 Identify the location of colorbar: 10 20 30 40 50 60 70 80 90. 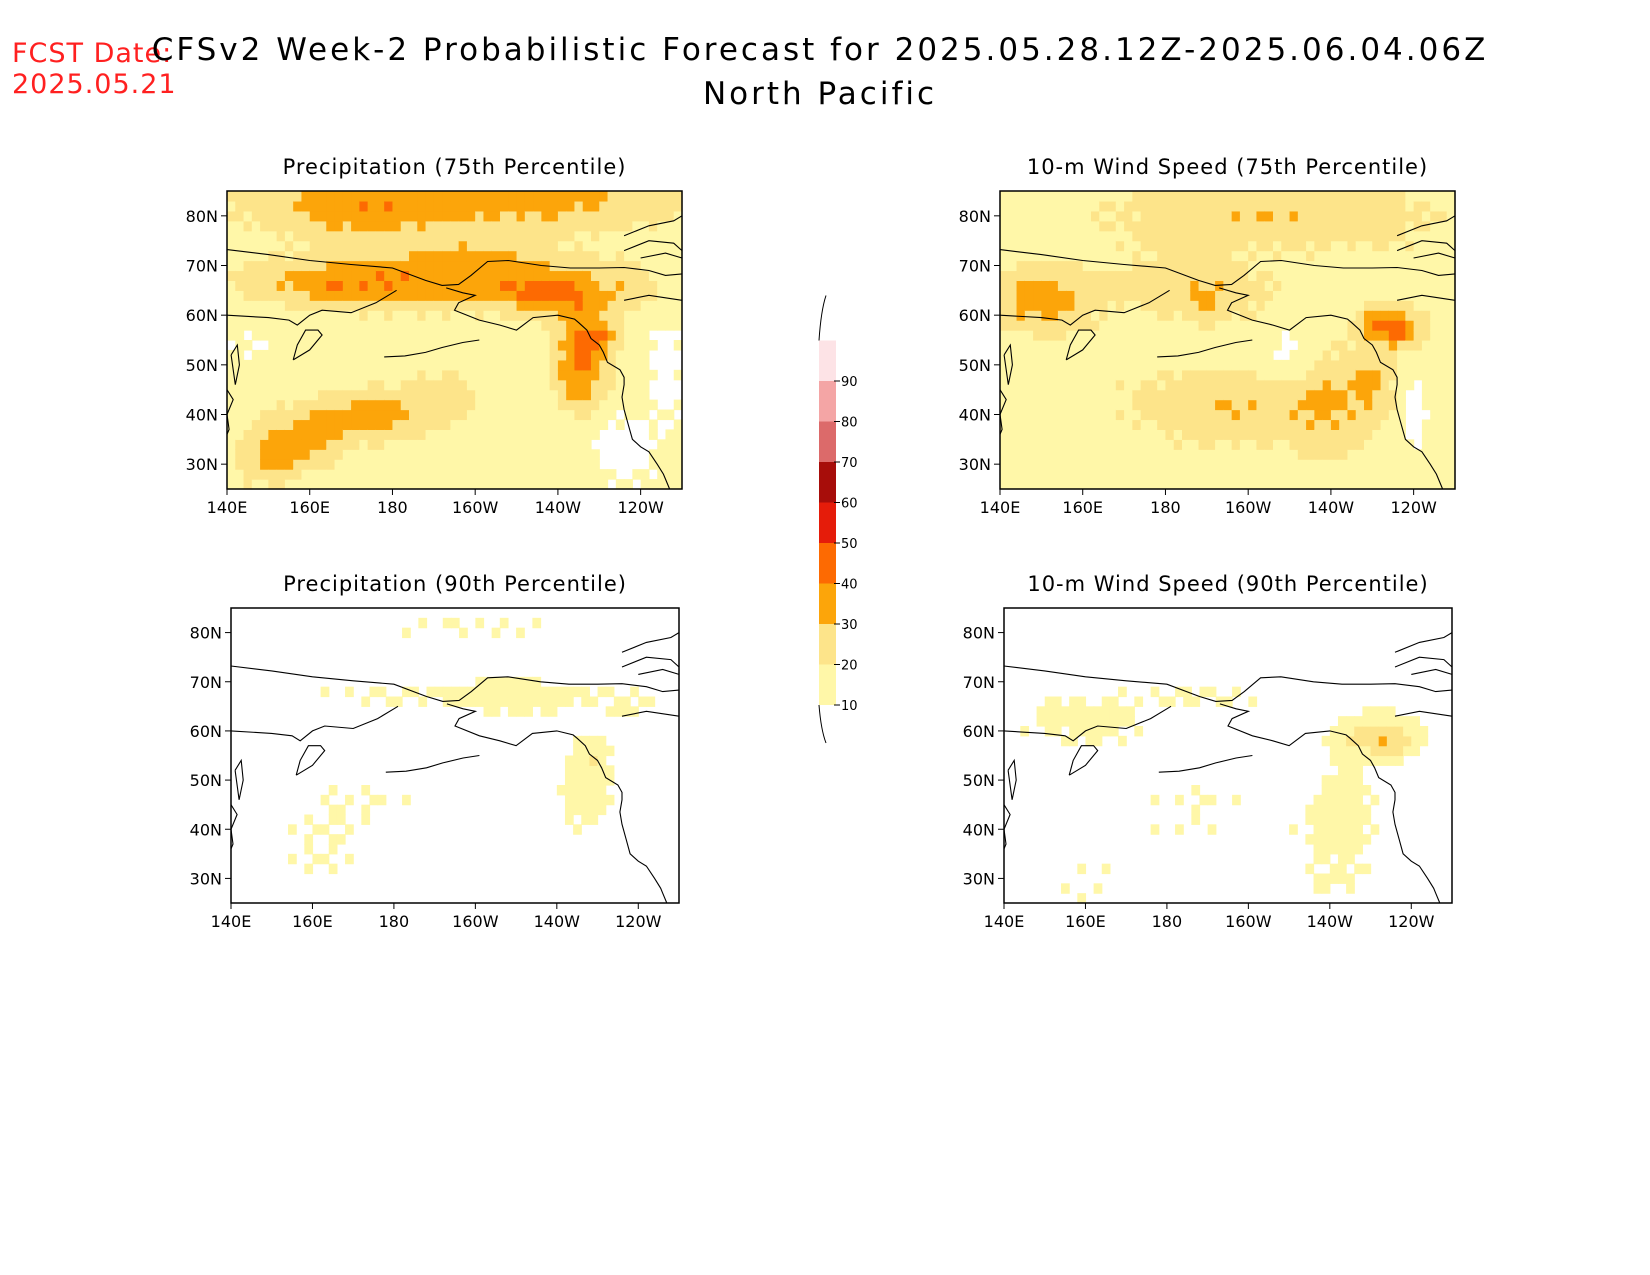
(838, 519).